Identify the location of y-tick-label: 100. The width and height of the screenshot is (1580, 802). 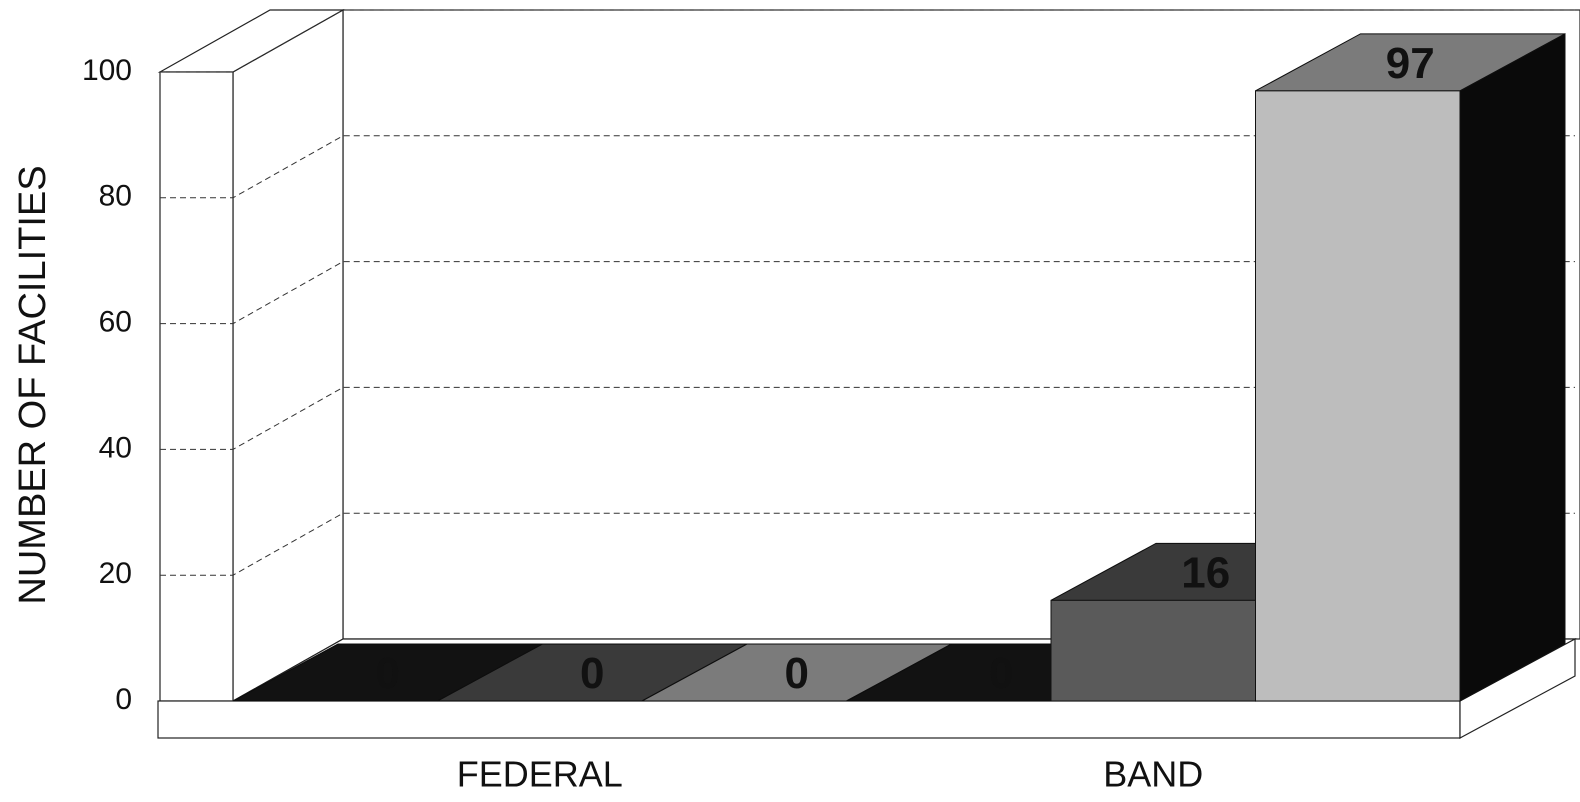
(107, 70).